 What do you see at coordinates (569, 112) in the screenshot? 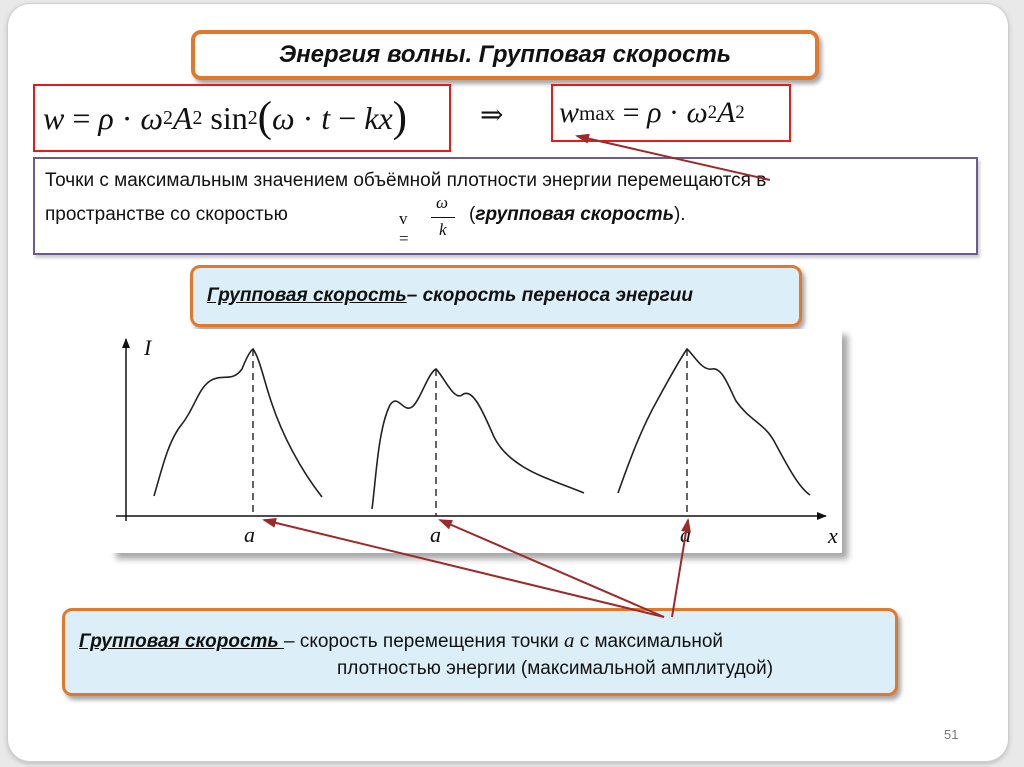
I see `f2-w: w` at bounding box center [569, 112].